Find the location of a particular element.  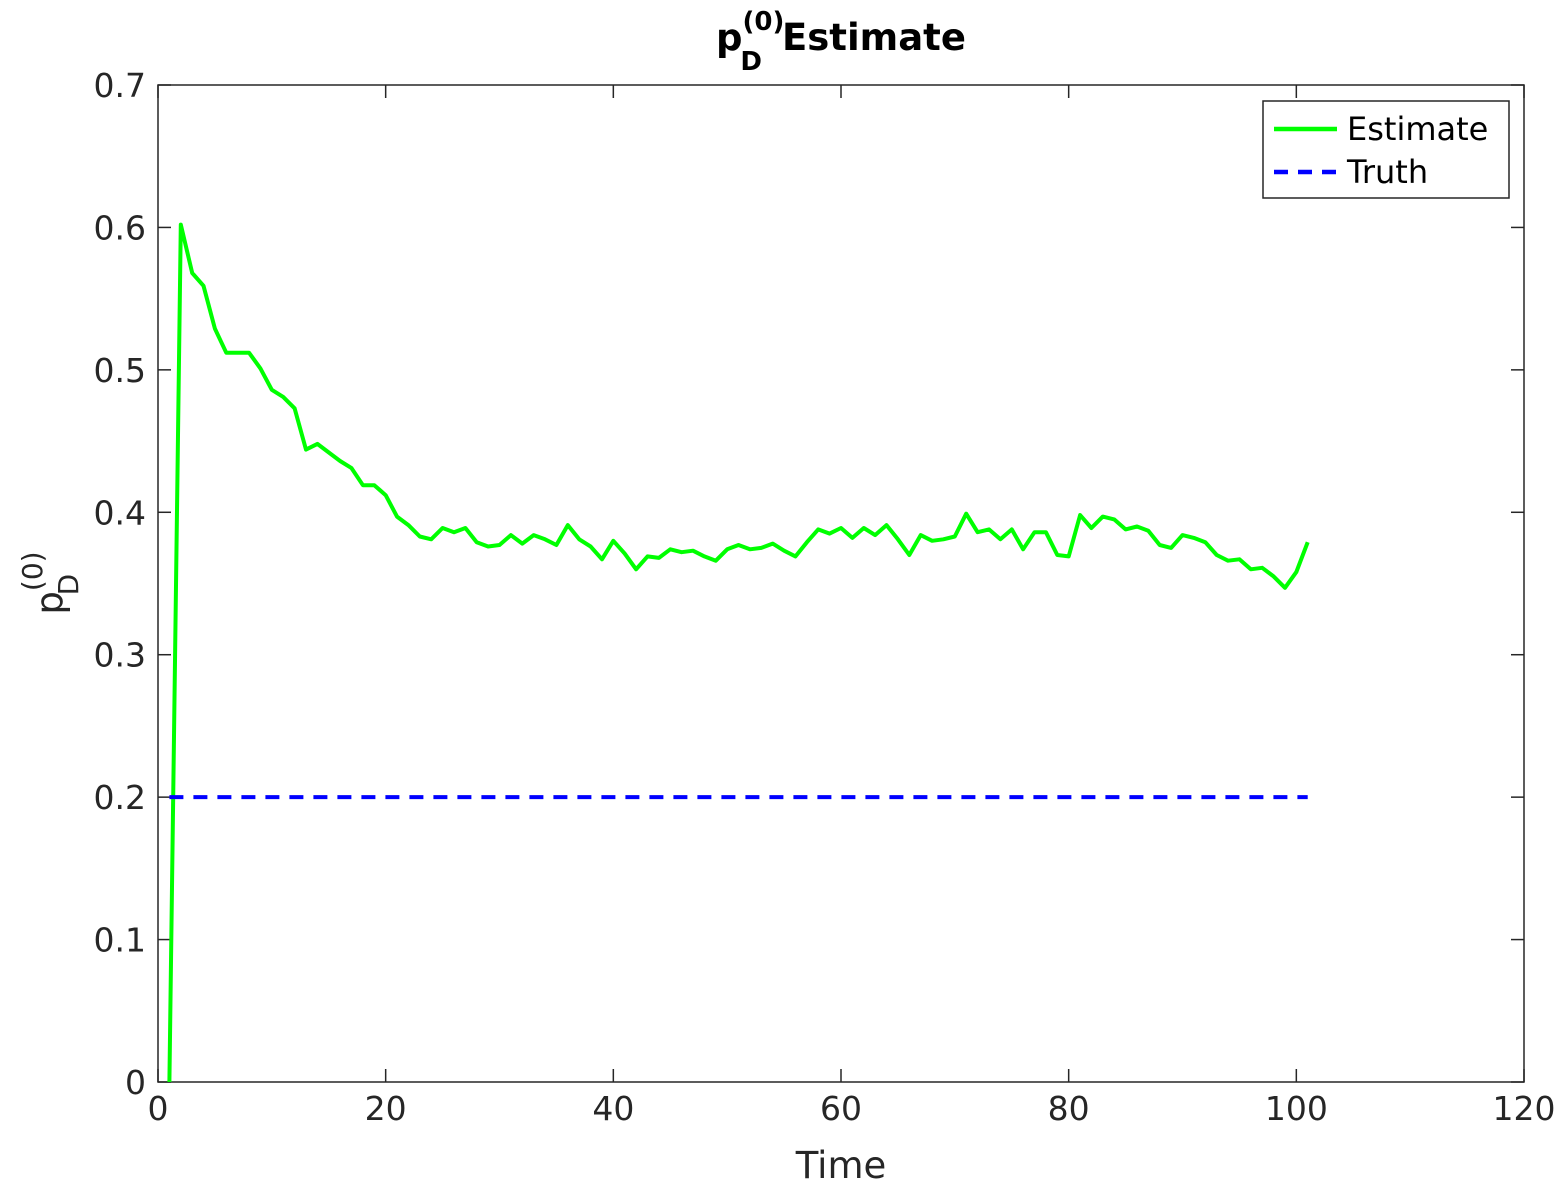

x-tick-labels: 0 20 40 60 80 100 120 is located at coordinates (852, 1108).